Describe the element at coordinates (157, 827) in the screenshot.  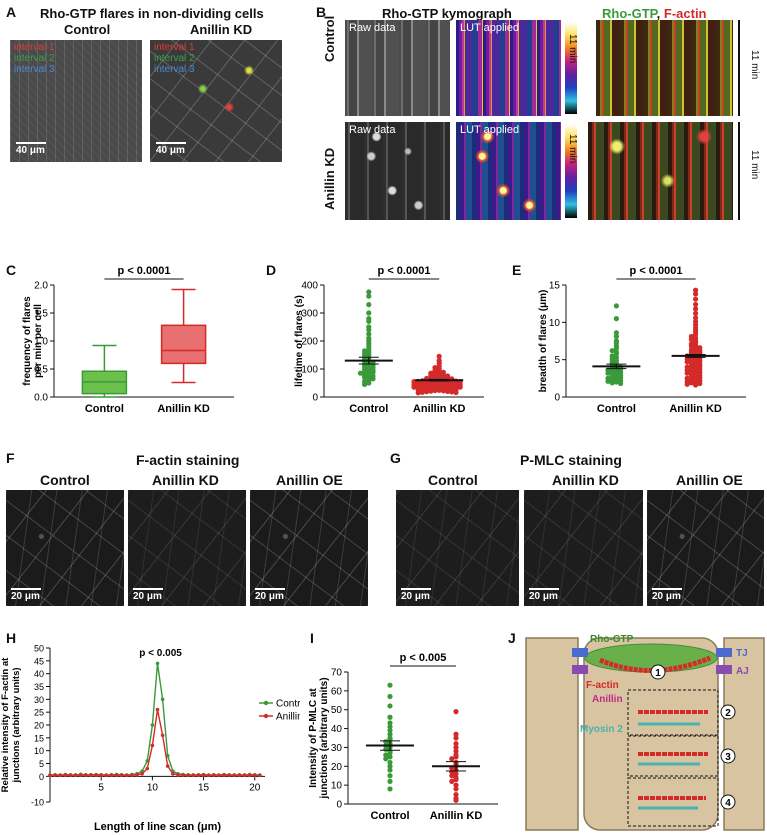
I see `x-axis-label: Length of line scan (μm)` at that location.